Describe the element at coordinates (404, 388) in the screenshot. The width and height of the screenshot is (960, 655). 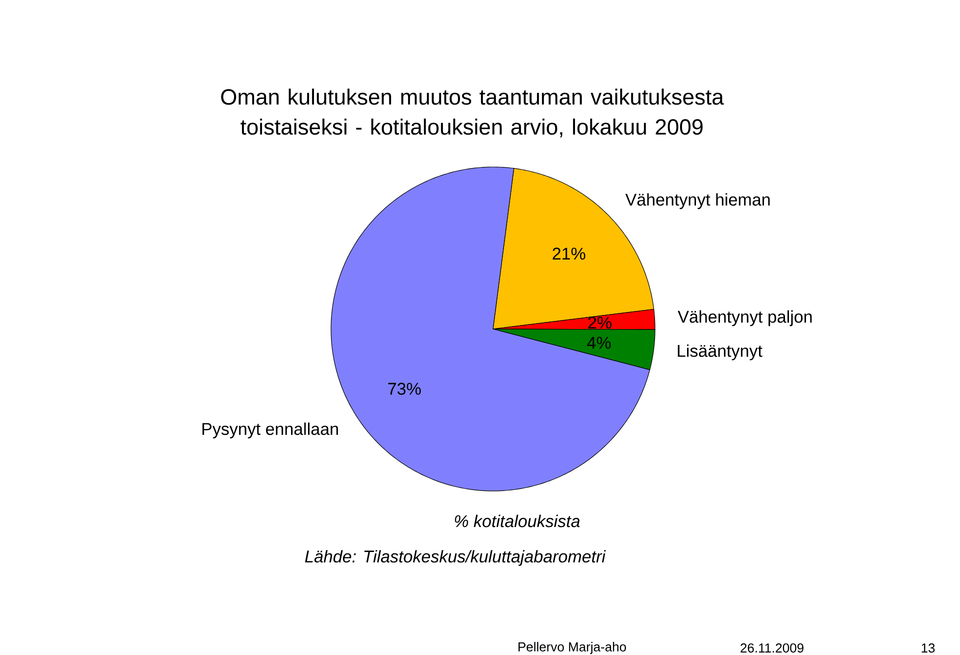
I see `data-label: 73%` at that location.